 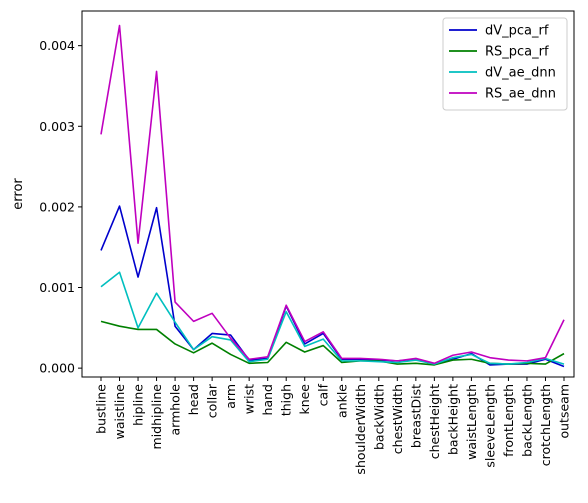 What do you see at coordinates (212, 400) in the screenshot?
I see `x-tick-label: collar` at bounding box center [212, 400].